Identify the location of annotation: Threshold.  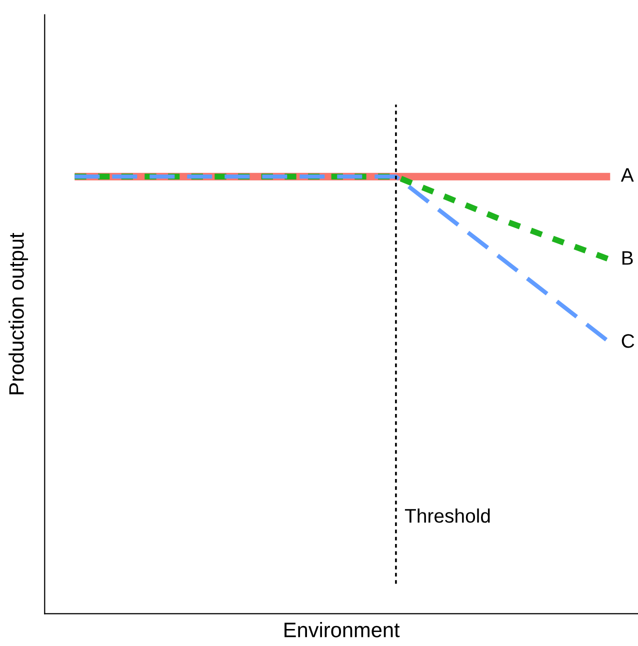
(447, 515).